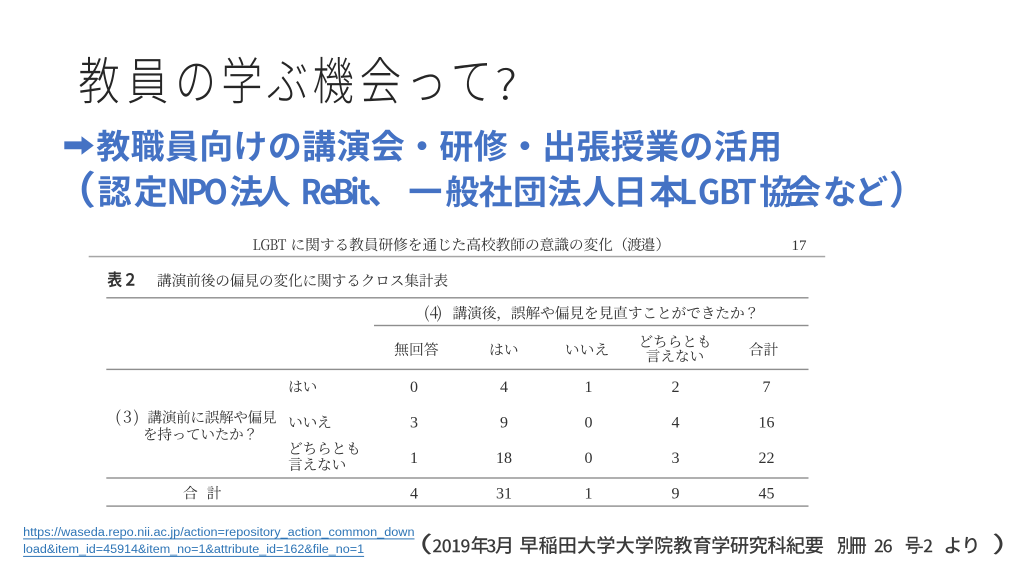  What do you see at coordinates (767, 458) in the screenshot?
I see `svg-text: 22` at bounding box center [767, 458].